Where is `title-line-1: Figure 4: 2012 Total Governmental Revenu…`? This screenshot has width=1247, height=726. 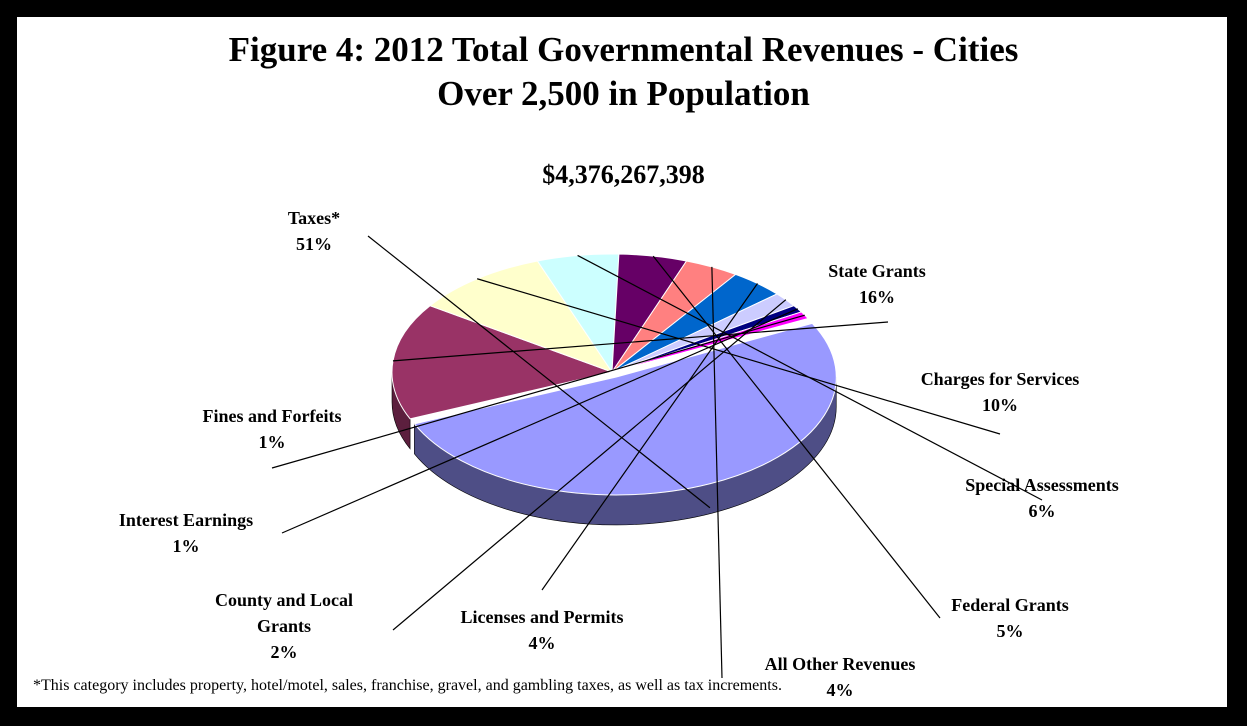
title-line-1: Figure 4: 2012 Total Governmental Revenu… is located at coordinates (623, 49).